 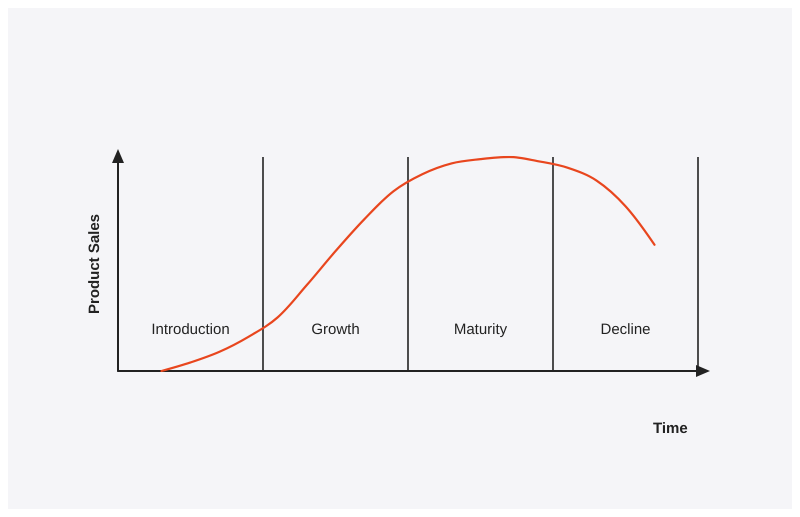 What do you see at coordinates (335, 329) in the screenshot?
I see `x-tick-label: Growth` at bounding box center [335, 329].